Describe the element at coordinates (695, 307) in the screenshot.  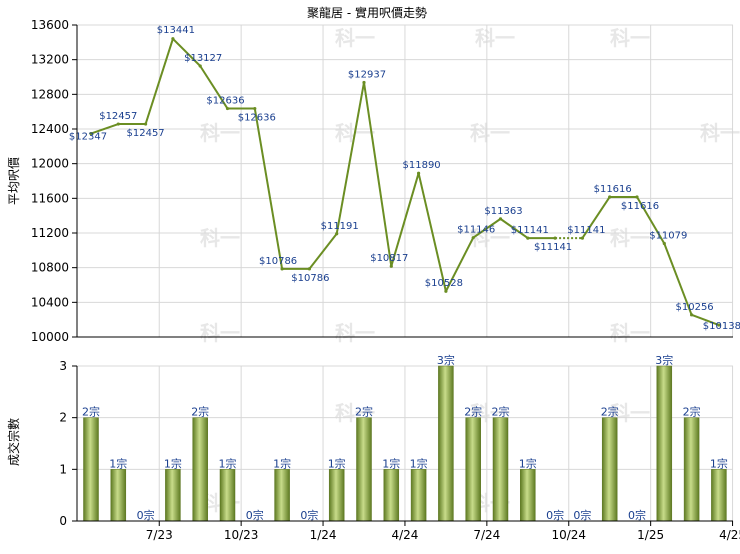
I see `point-label: $10256` at that location.